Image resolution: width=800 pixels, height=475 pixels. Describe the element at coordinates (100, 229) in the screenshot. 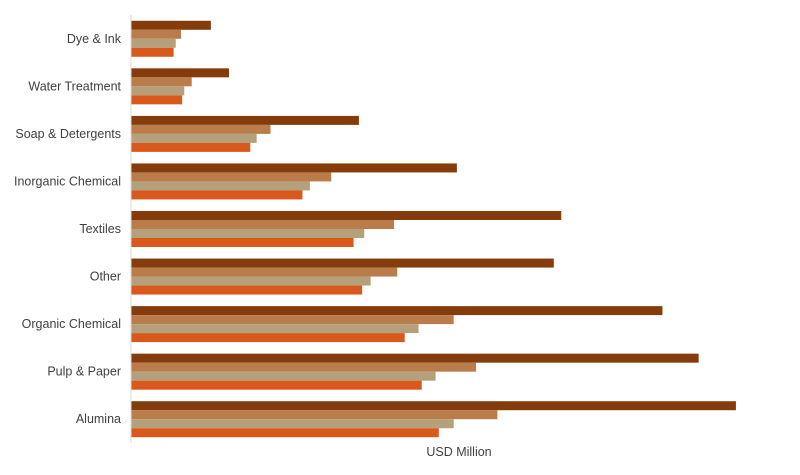

I see `category-label: Textiles` at that location.